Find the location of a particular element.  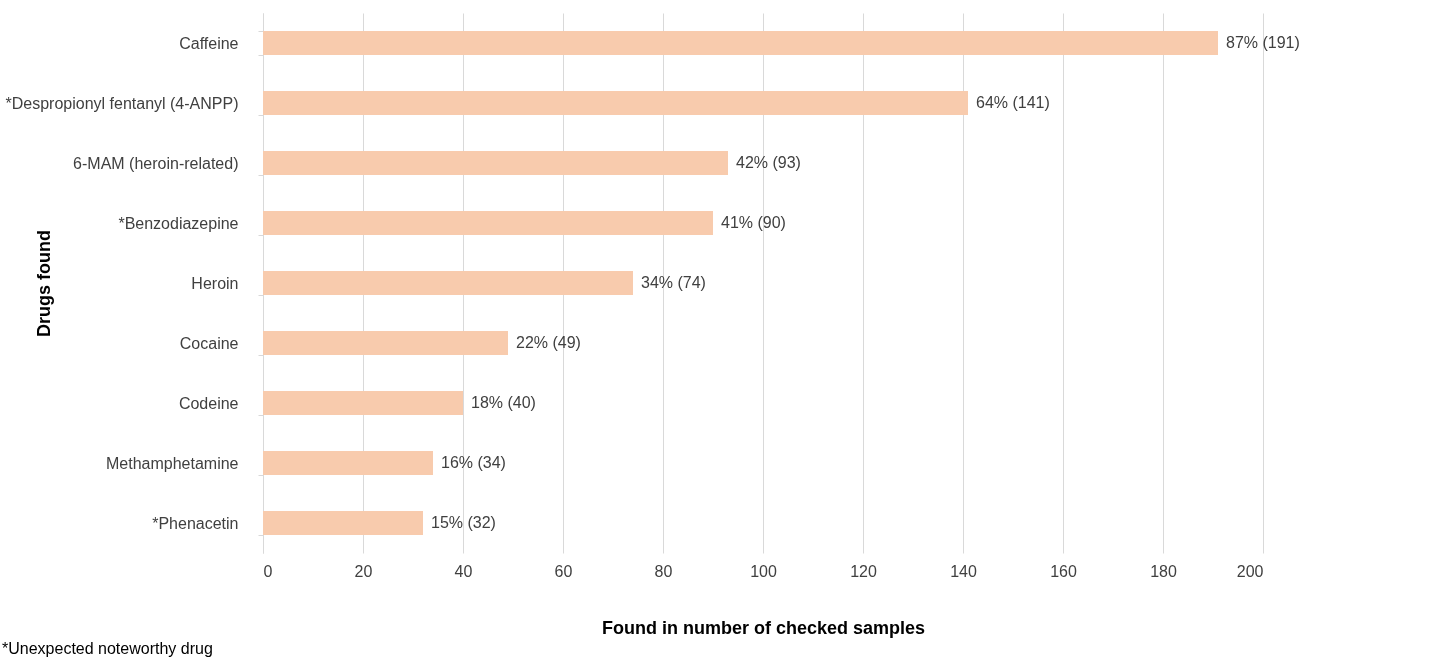

x-tick-label: 200 is located at coordinates (1250, 571).